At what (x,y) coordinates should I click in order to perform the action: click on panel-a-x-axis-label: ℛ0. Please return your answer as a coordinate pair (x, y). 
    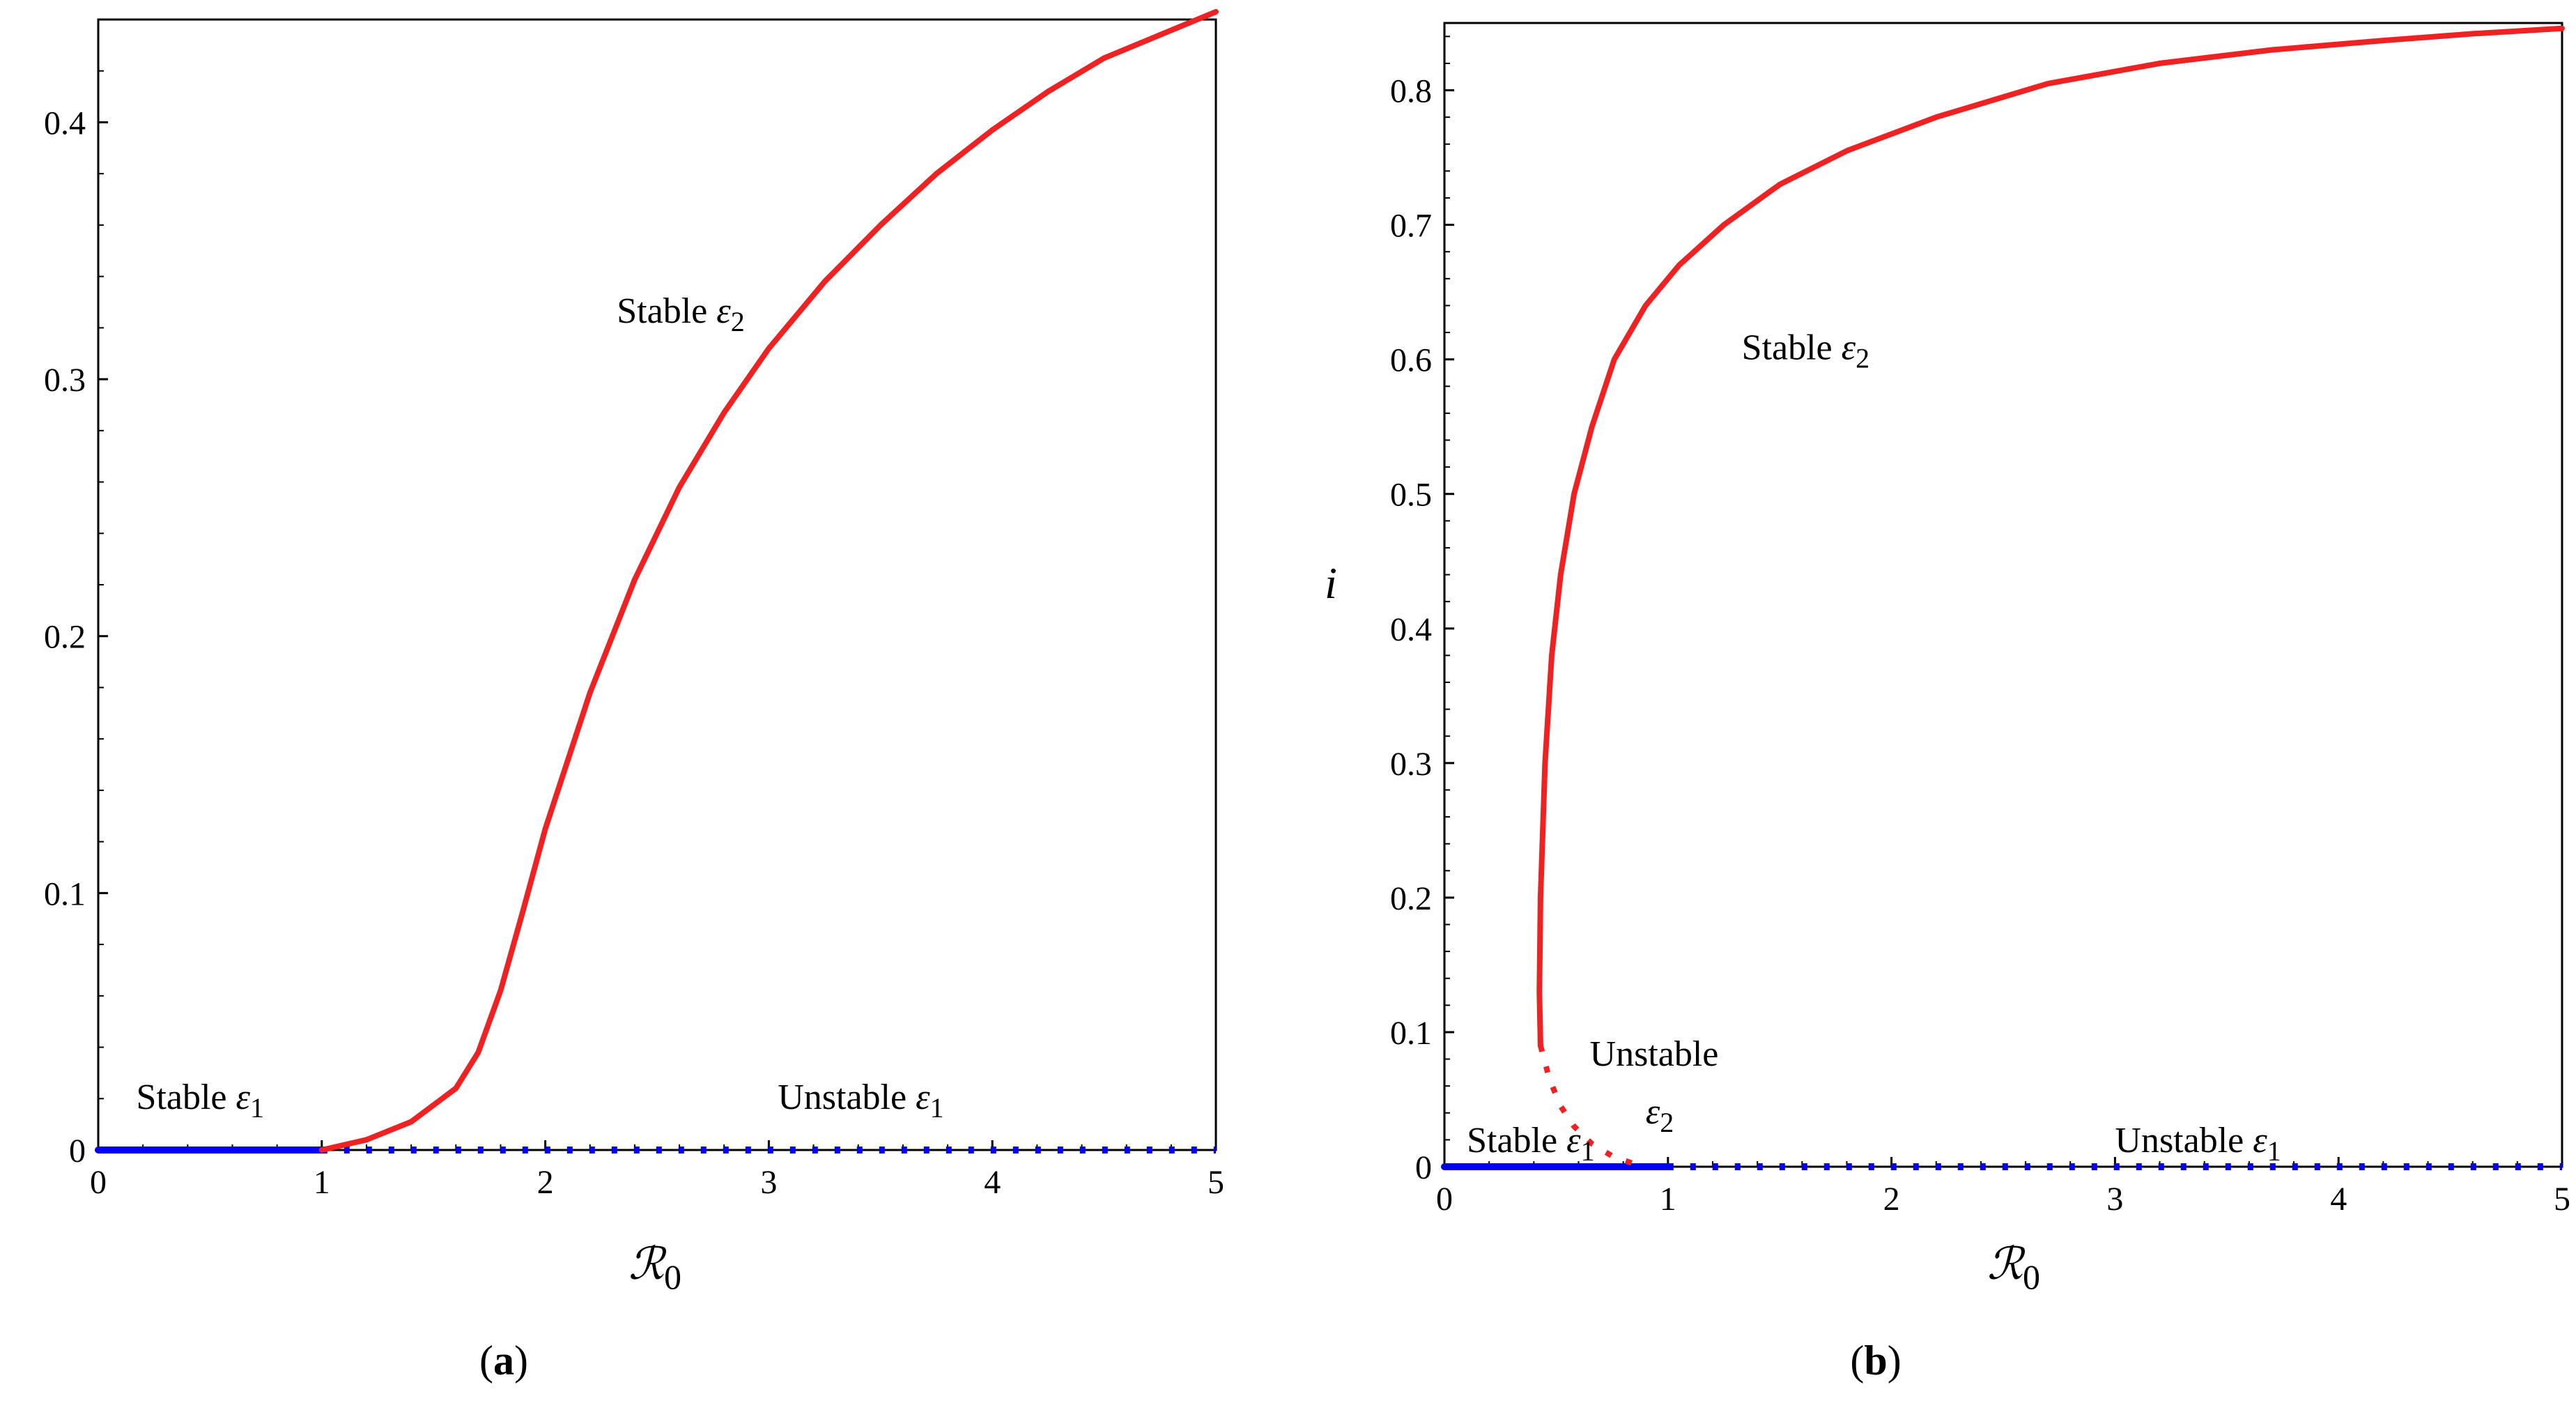
    Looking at the image, I should click on (654, 1267).